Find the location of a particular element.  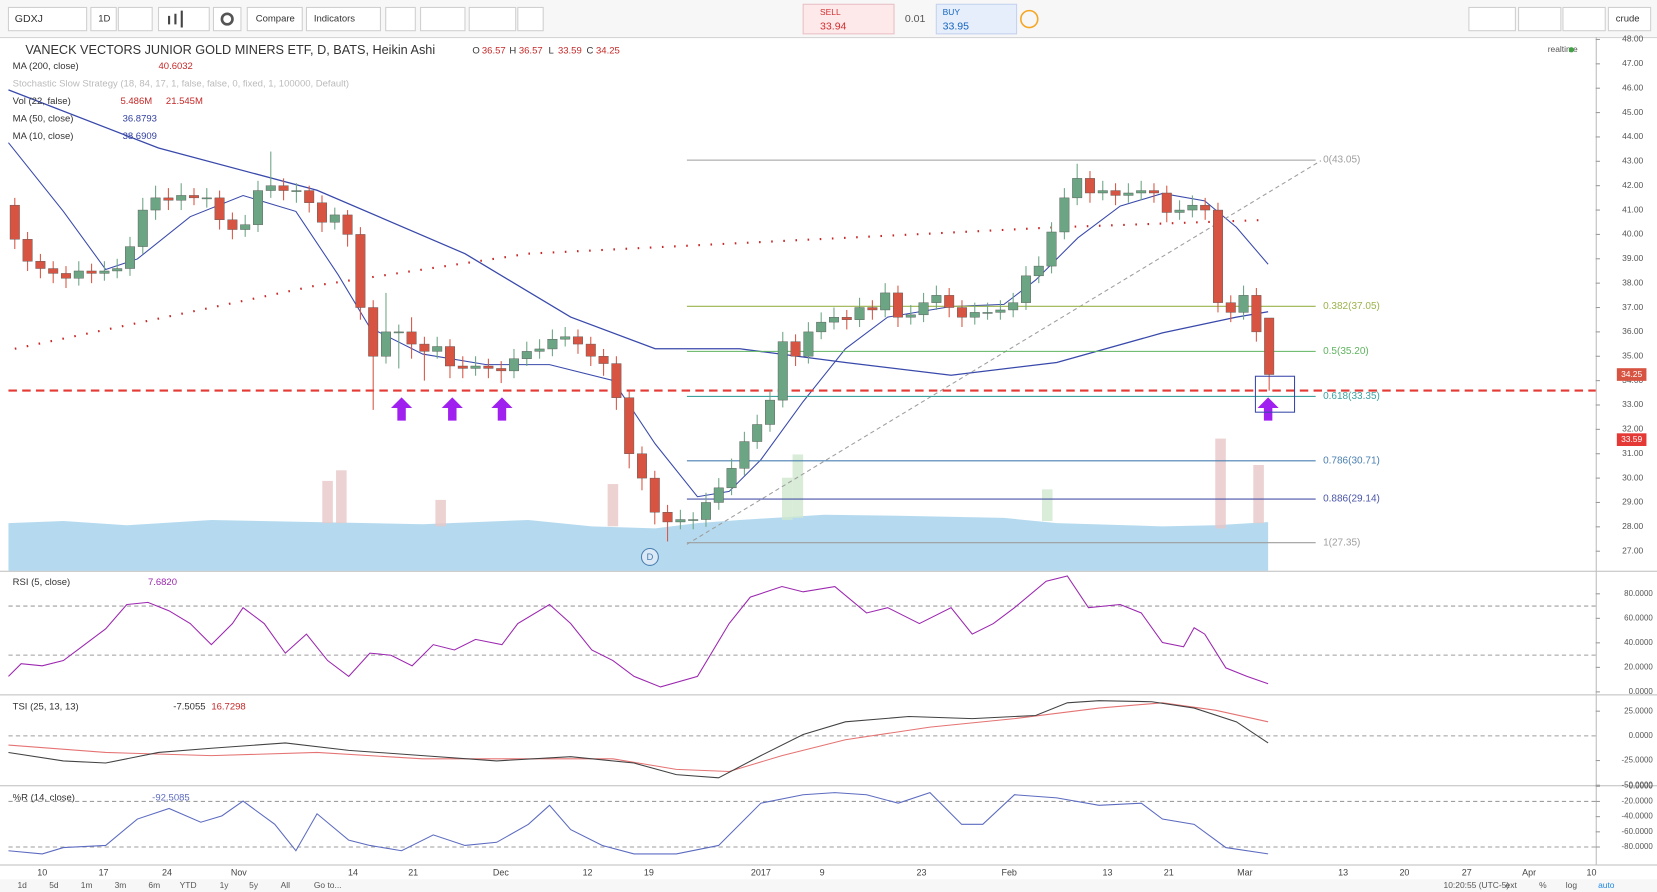

arrows is located at coordinates (835, 409).